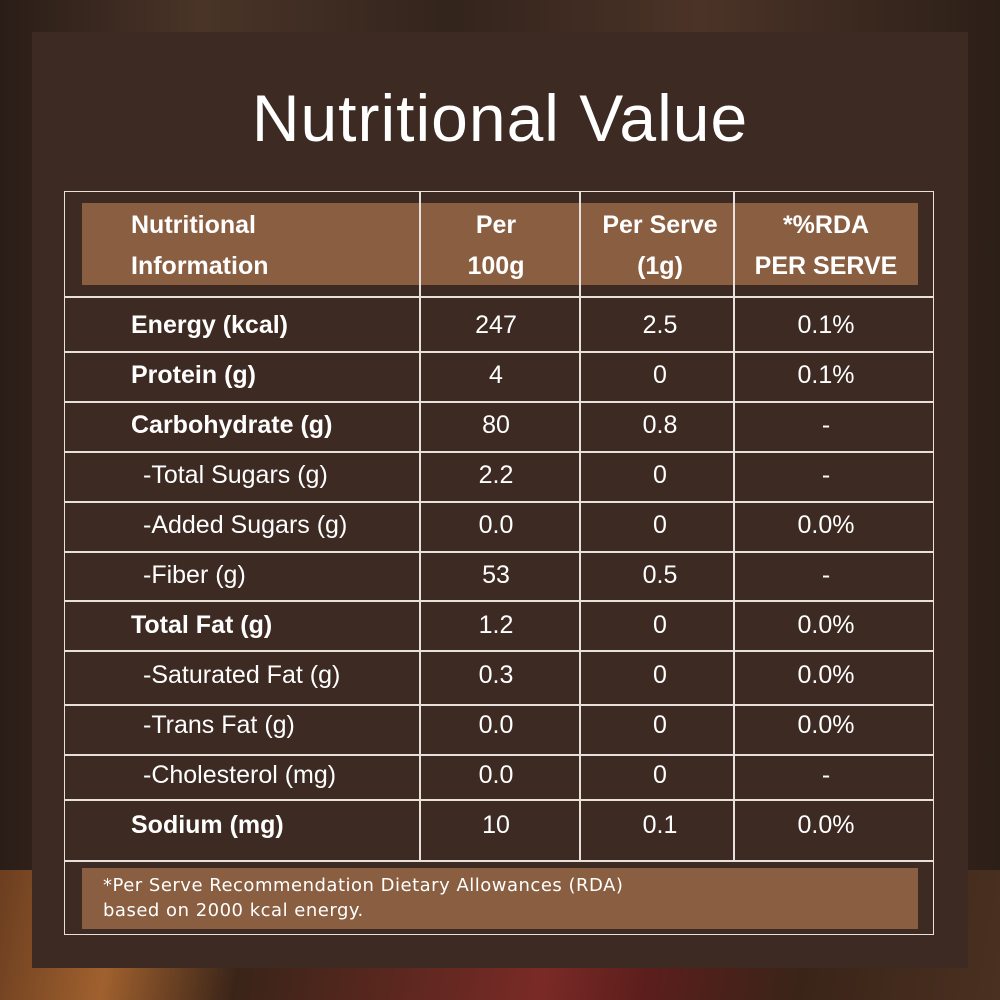  What do you see at coordinates (660, 225) in the screenshot?
I see `header-text: Per Serve` at bounding box center [660, 225].